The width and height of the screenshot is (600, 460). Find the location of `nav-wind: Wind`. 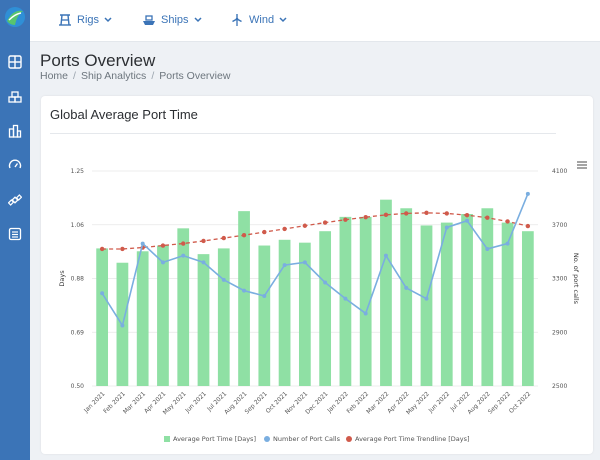

nav-wind: Wind is located at coordinates (258, 20).